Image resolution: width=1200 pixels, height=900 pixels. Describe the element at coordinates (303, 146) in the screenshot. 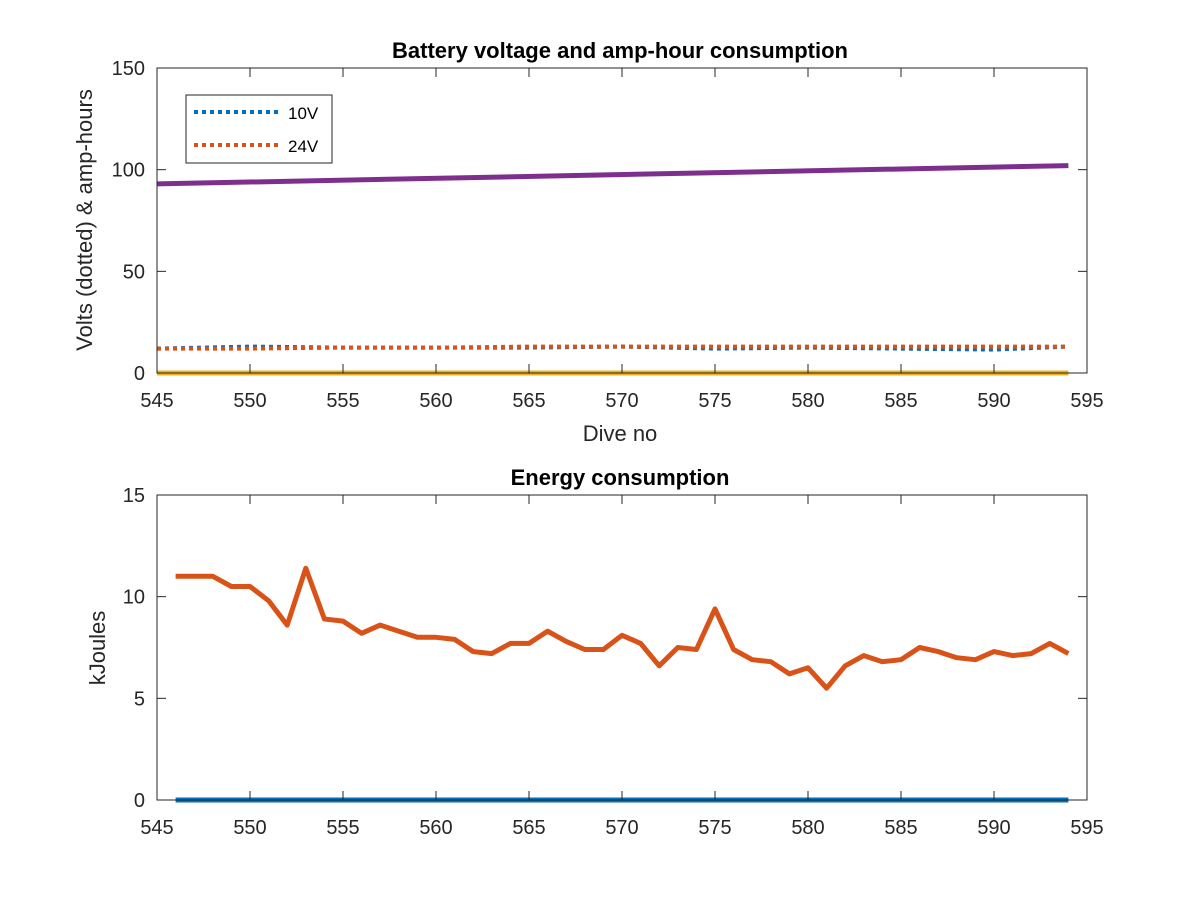

I see `legend-label-24v: 24V` at that location.